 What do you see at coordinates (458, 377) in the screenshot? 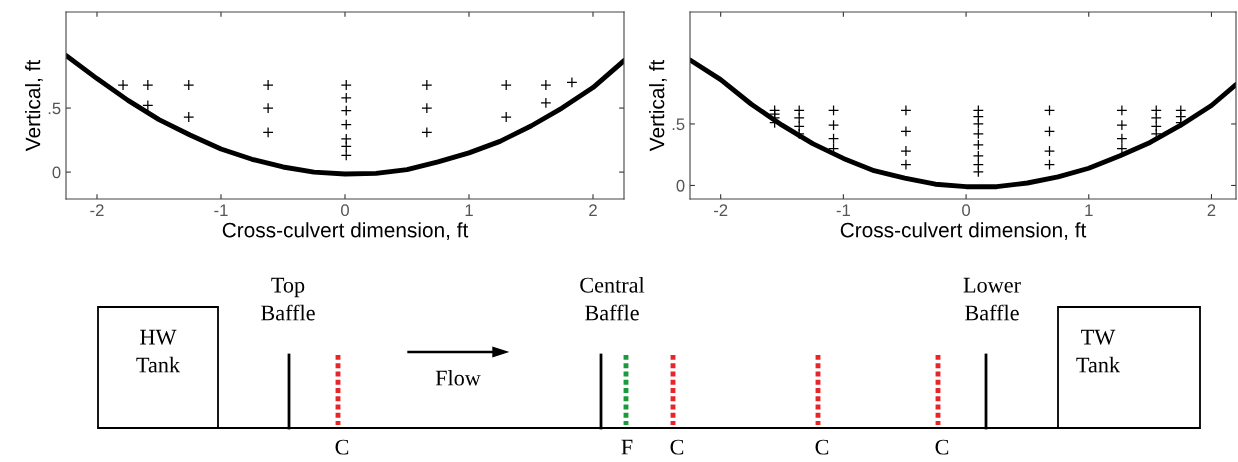
I see `text: Flow` at bounding box center [458, 377].